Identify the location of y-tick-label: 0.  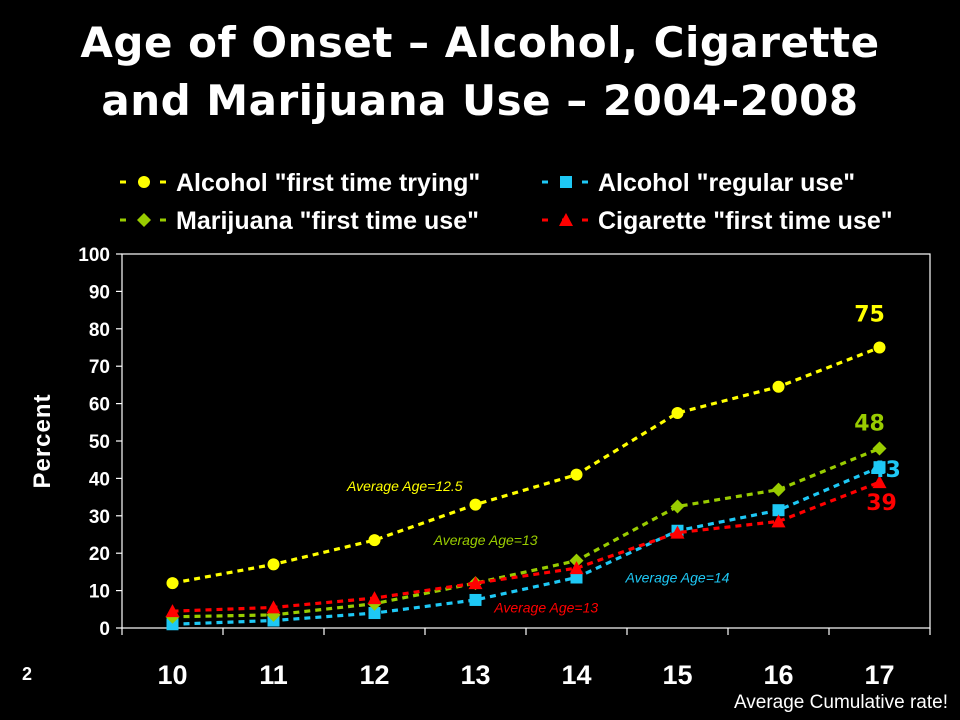
(104, 629).